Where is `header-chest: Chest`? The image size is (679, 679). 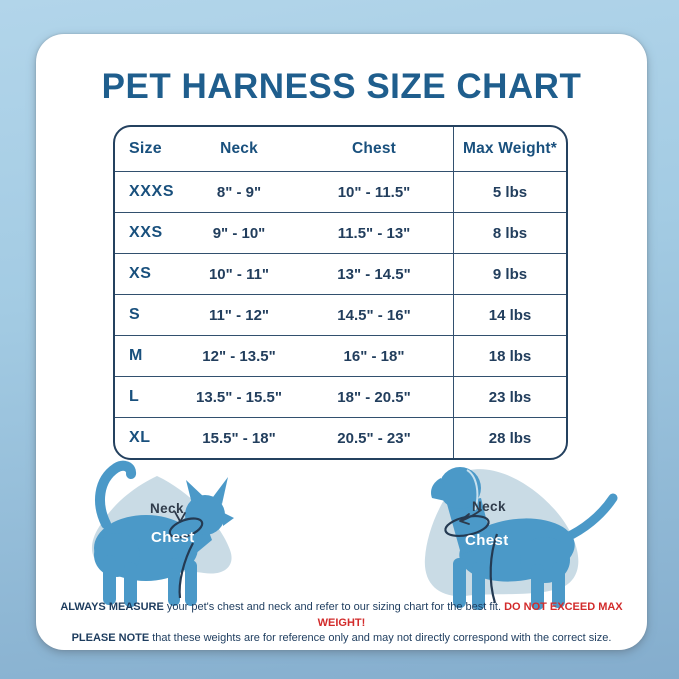 header-chest: Chest is located at coordinates (374, 148).